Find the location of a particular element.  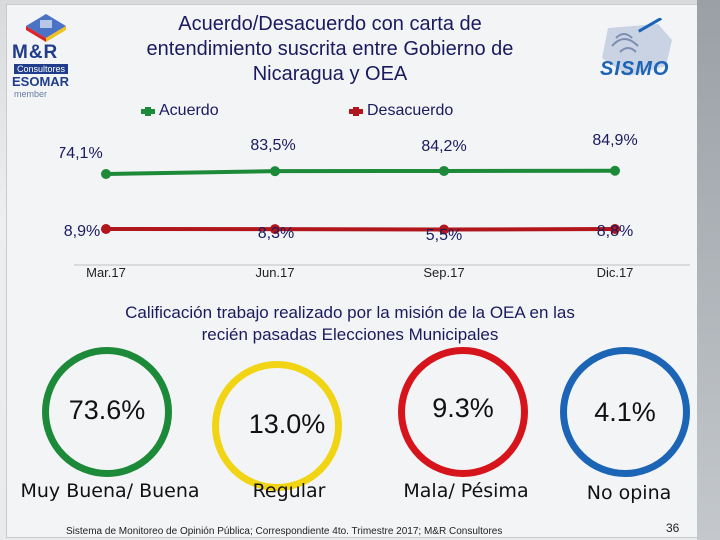

mr-consultores-text: Consultores is located at coordinates (41, 69).